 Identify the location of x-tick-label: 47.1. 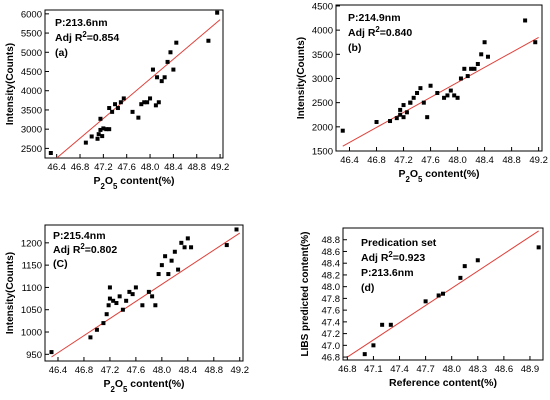
(373, 369).